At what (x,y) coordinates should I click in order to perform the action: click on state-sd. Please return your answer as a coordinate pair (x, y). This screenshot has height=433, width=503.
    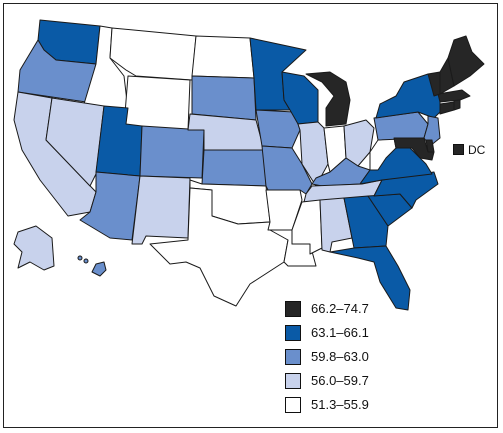
    Looking at the image, I should click on (224, 98).